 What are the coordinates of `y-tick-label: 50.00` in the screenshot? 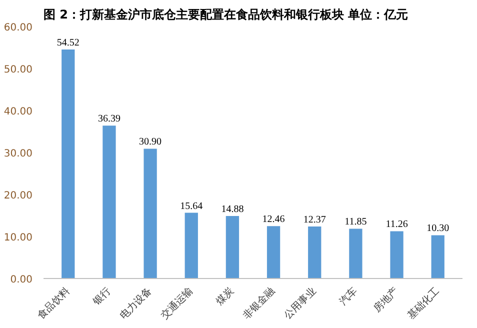 It's located at (18, 70).